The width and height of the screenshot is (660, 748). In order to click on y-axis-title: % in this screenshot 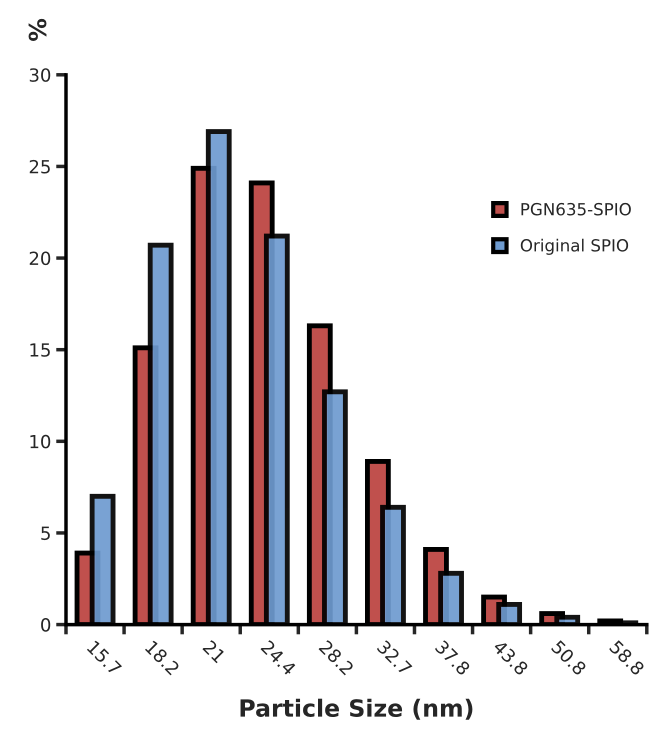, I will do `click(37, 29)`.